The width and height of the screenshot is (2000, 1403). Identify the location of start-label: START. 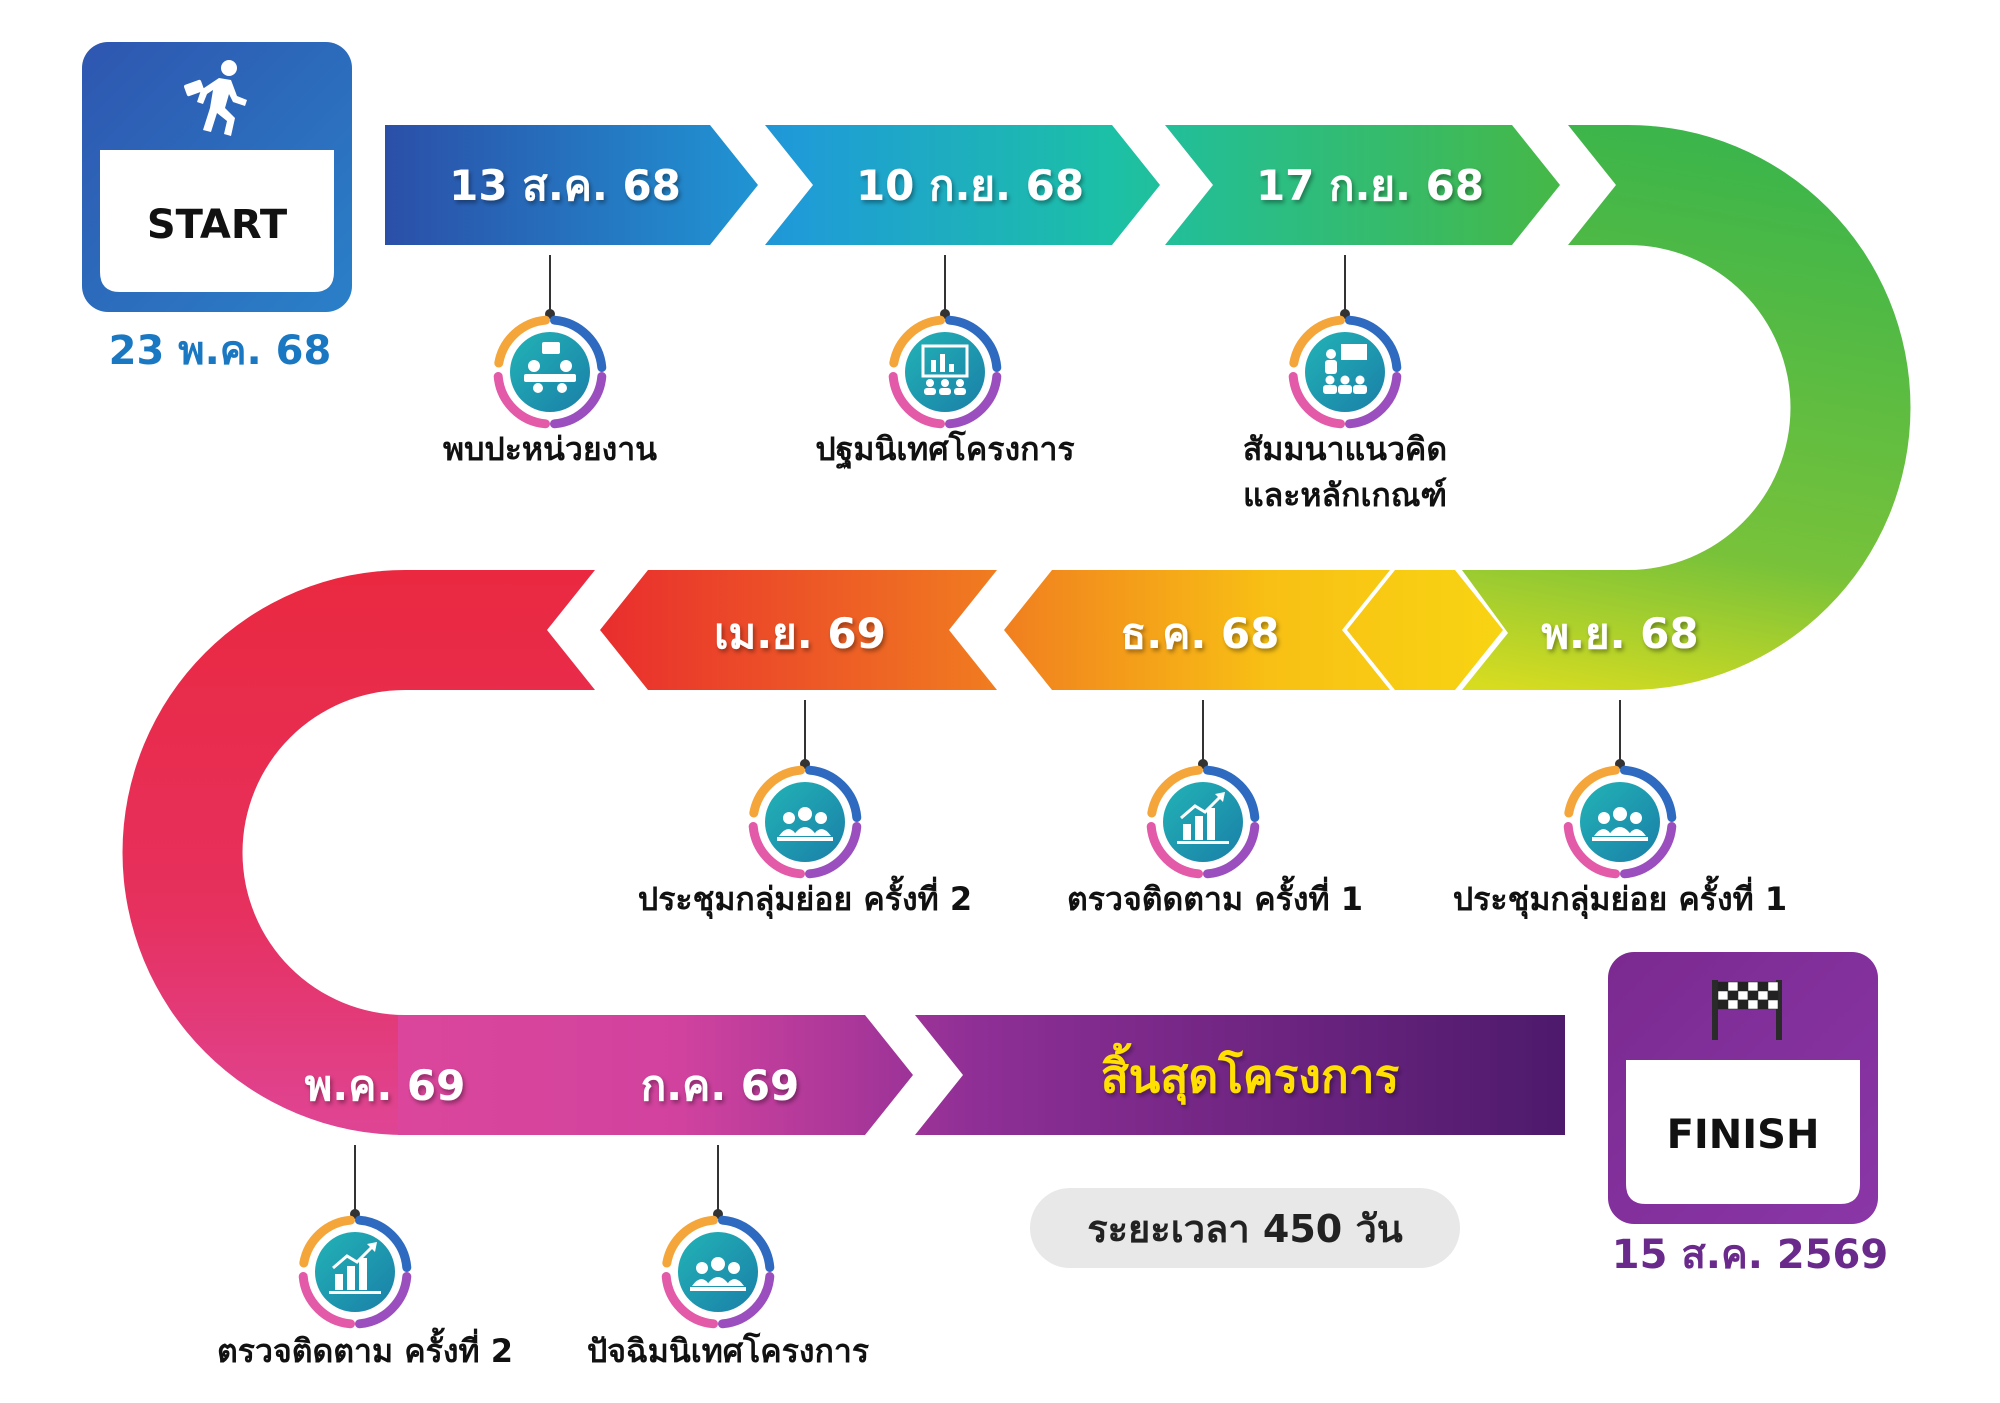
(217, 225).